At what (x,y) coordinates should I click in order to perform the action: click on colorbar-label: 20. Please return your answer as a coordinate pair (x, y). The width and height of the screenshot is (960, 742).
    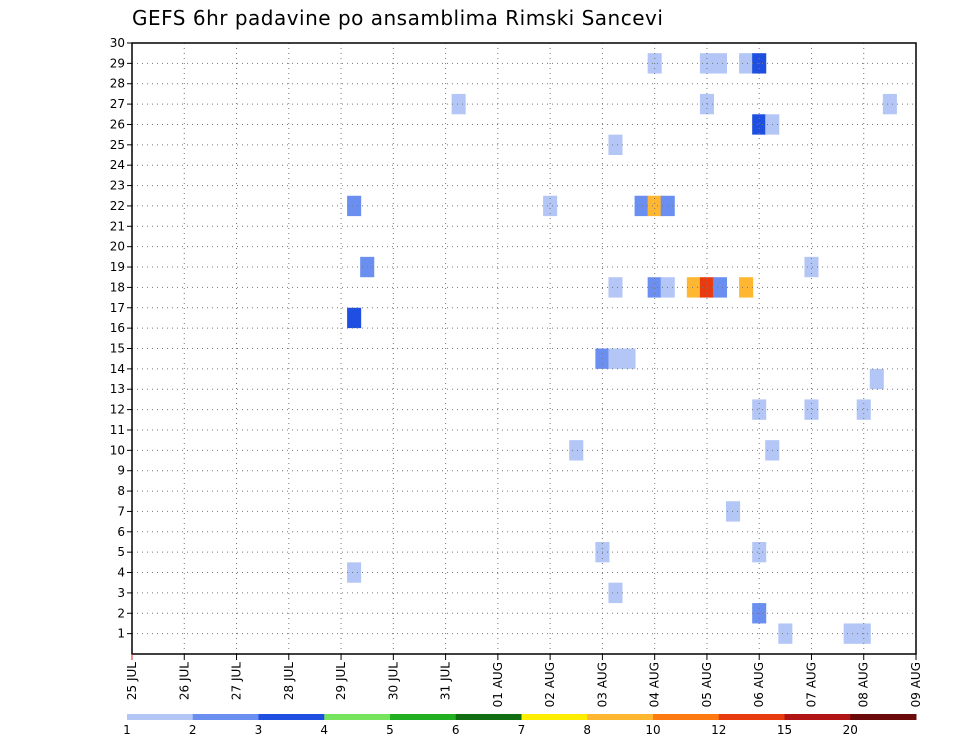
    Looking at the image, I should click on (850, 730).